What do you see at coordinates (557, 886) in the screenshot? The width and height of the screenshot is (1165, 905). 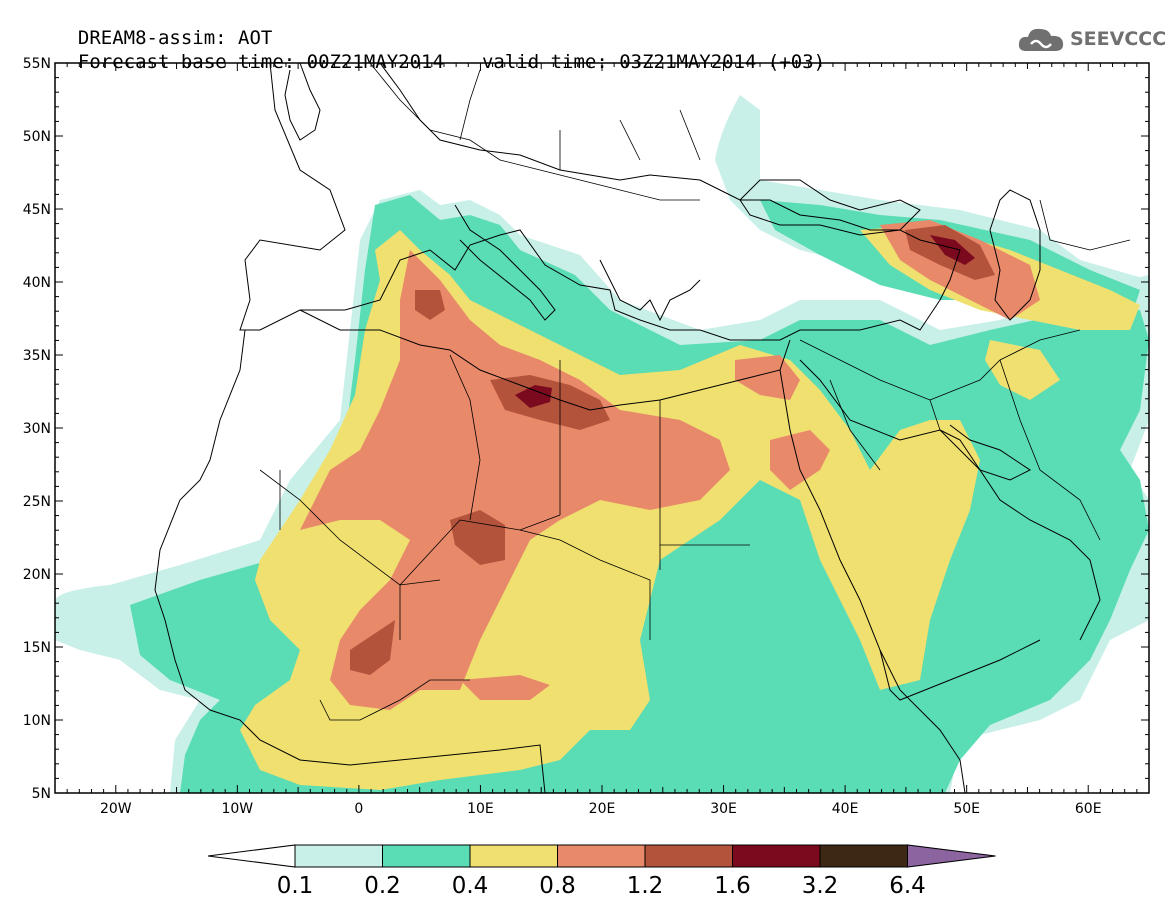 I see `colorbar-label: 0.8` at bounding box center [557, 886].